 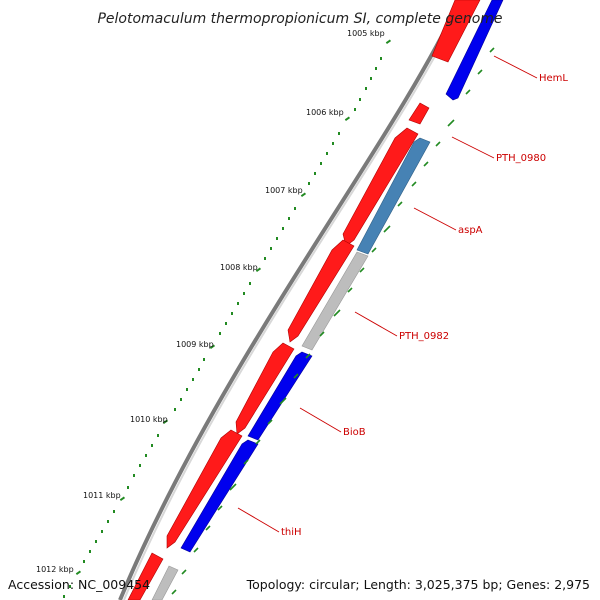 What do you see at coordinates (55, 569) in the screenshot?
I see `tick-label: 1012 kbp` at bounding box center [55, 569].